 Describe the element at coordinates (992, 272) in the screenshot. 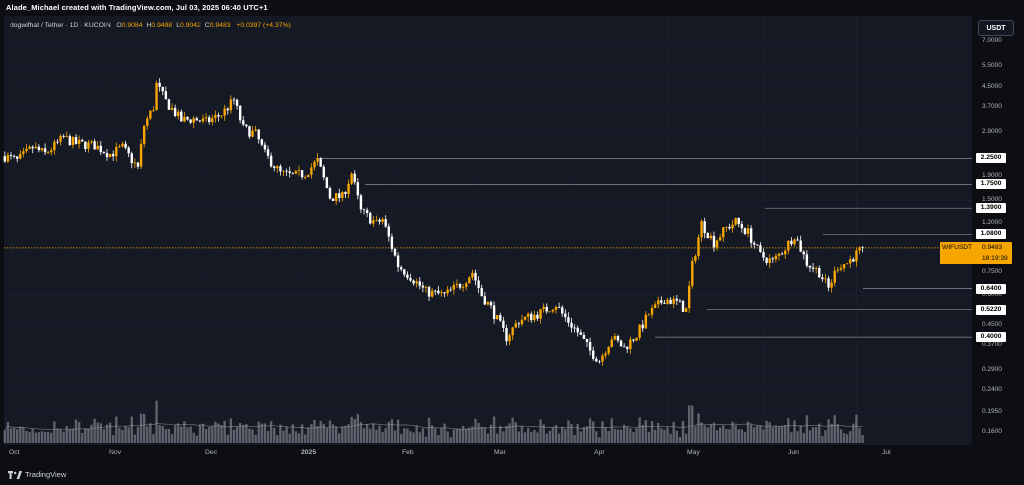

I see `price-tick-label: 0.7500` at that location.